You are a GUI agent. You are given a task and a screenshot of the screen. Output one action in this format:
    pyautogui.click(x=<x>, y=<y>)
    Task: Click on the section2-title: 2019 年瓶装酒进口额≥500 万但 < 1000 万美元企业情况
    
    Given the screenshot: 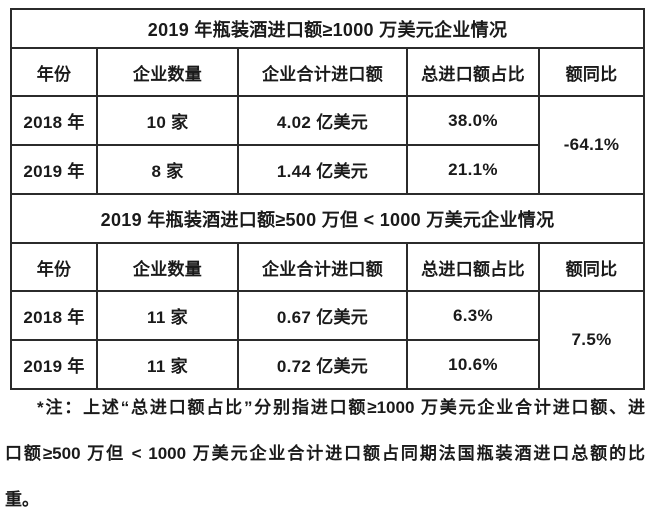 What is the action you would take?
    pyautogui.click(x=327, y=218)
    